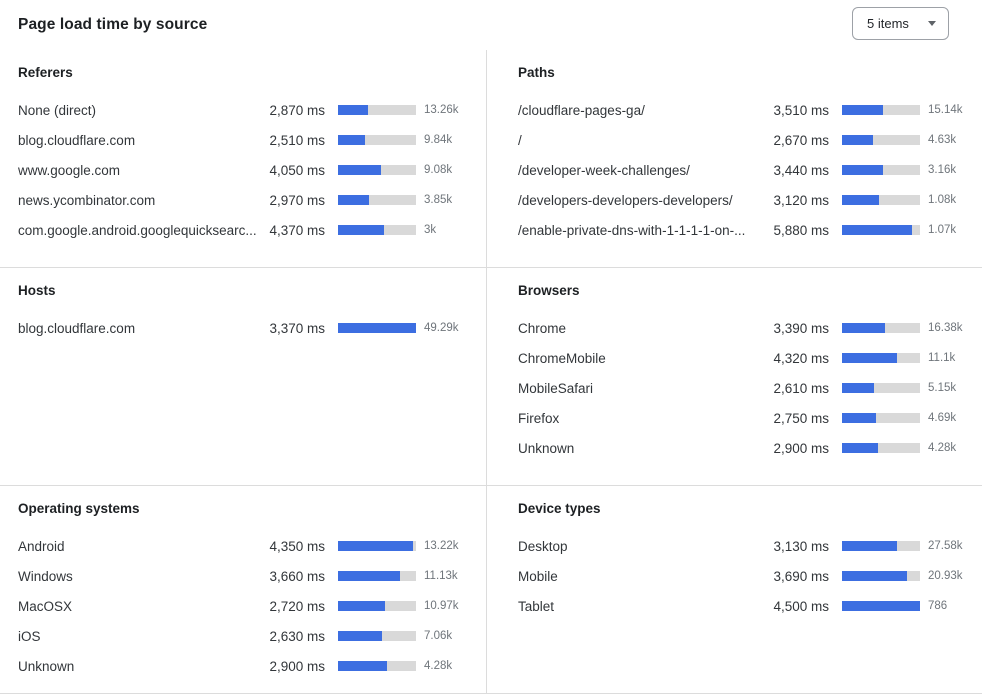 The width and height of the screenshot is (982, 694). I want to click on metric-row: Desktop 3,130 ms 27.58k, so click(746, 546).